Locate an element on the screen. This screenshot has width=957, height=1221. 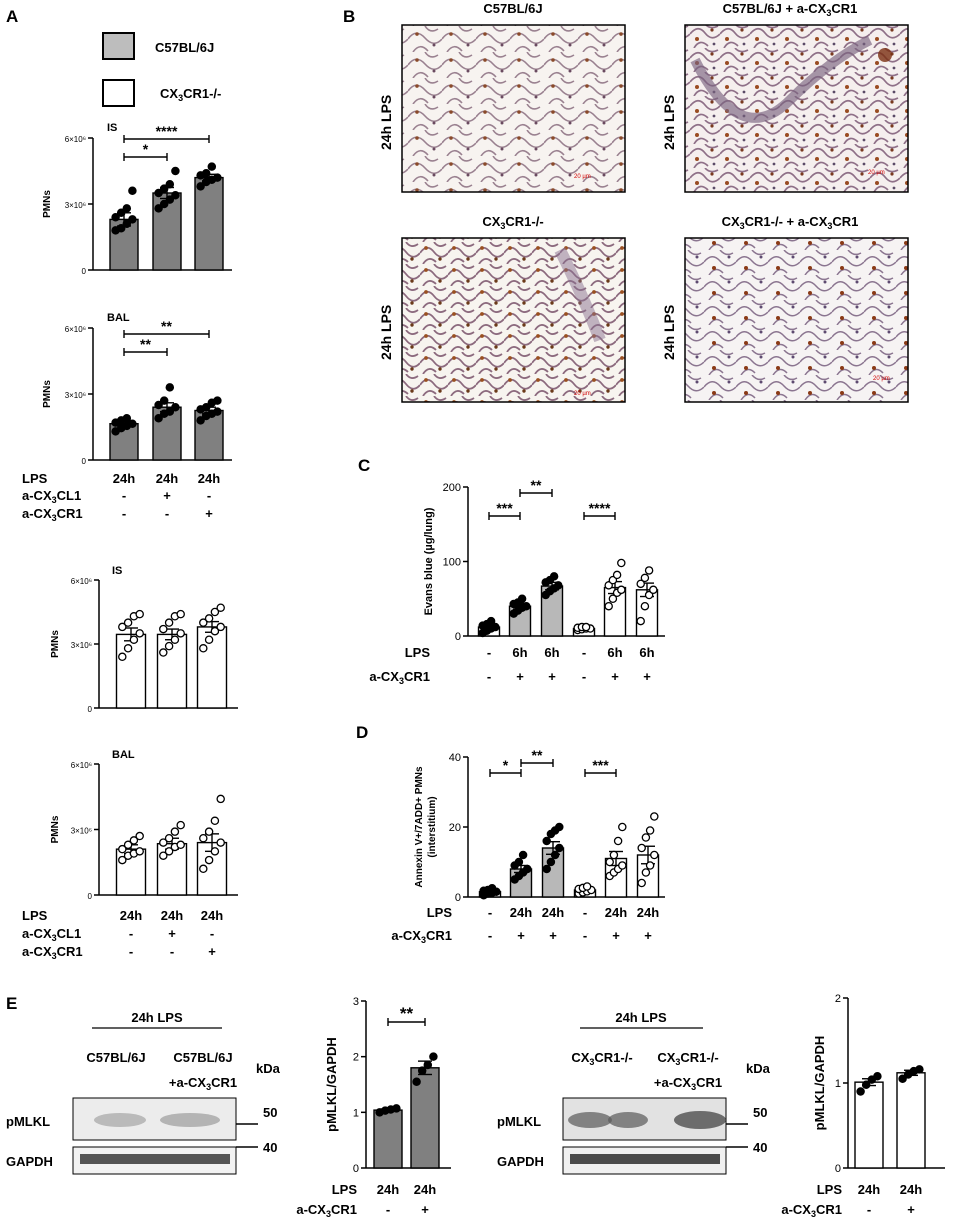
row-label-e2-lps: LPS is located at coordinates (830, 1189).